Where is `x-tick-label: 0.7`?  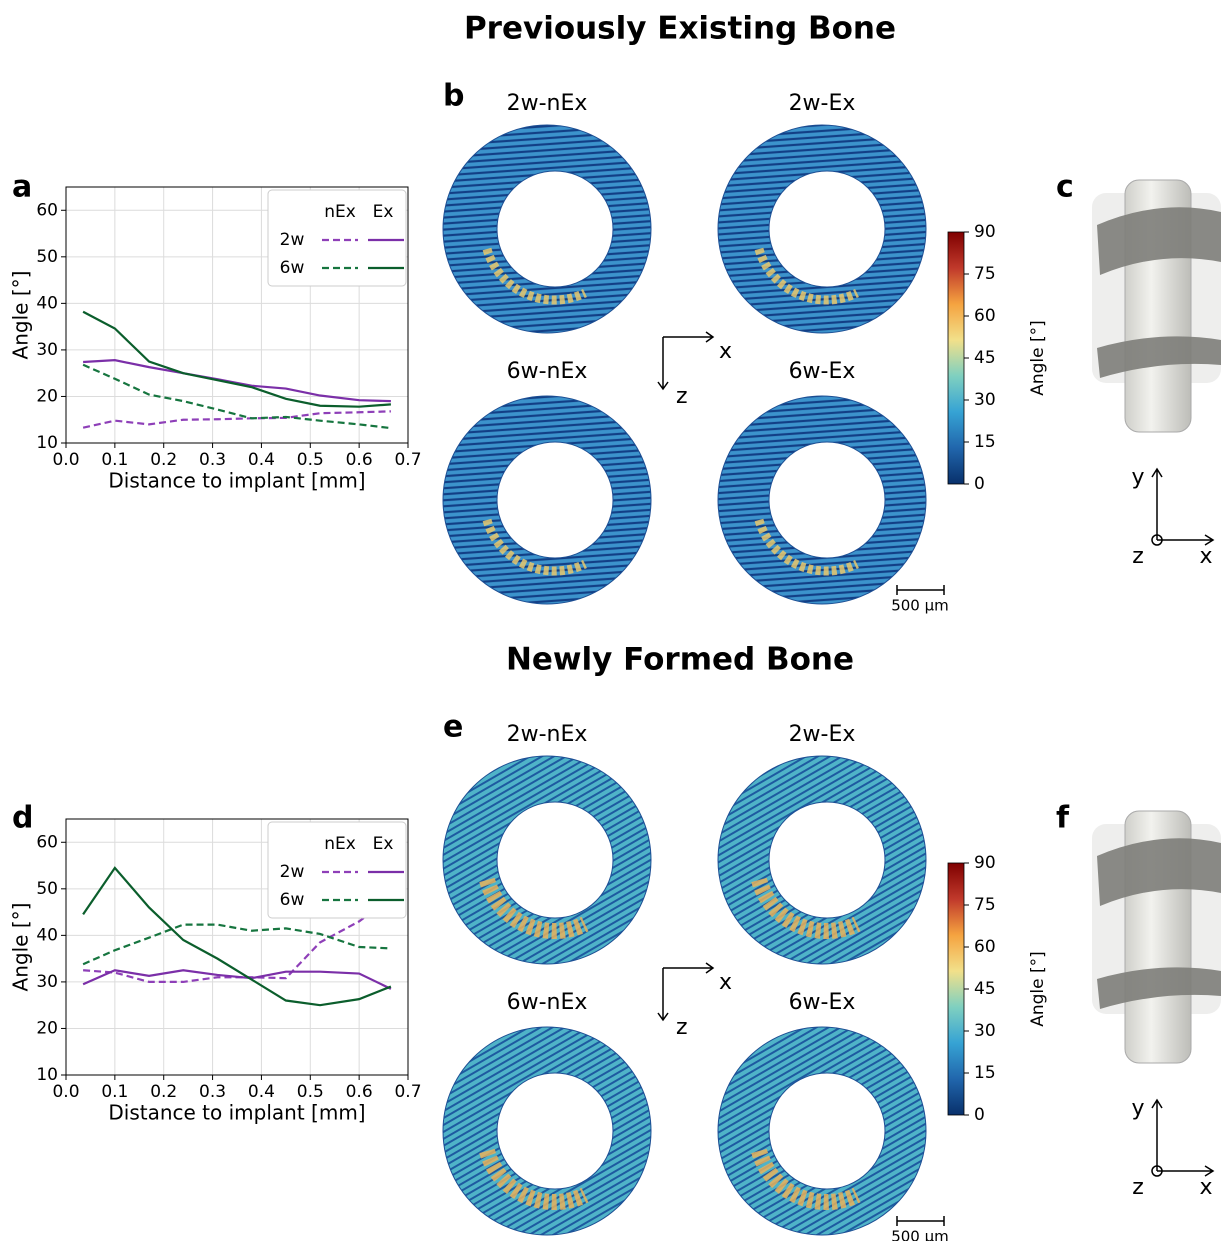 x-tick-label: 0.7 is located at coordinates (407, 1092).